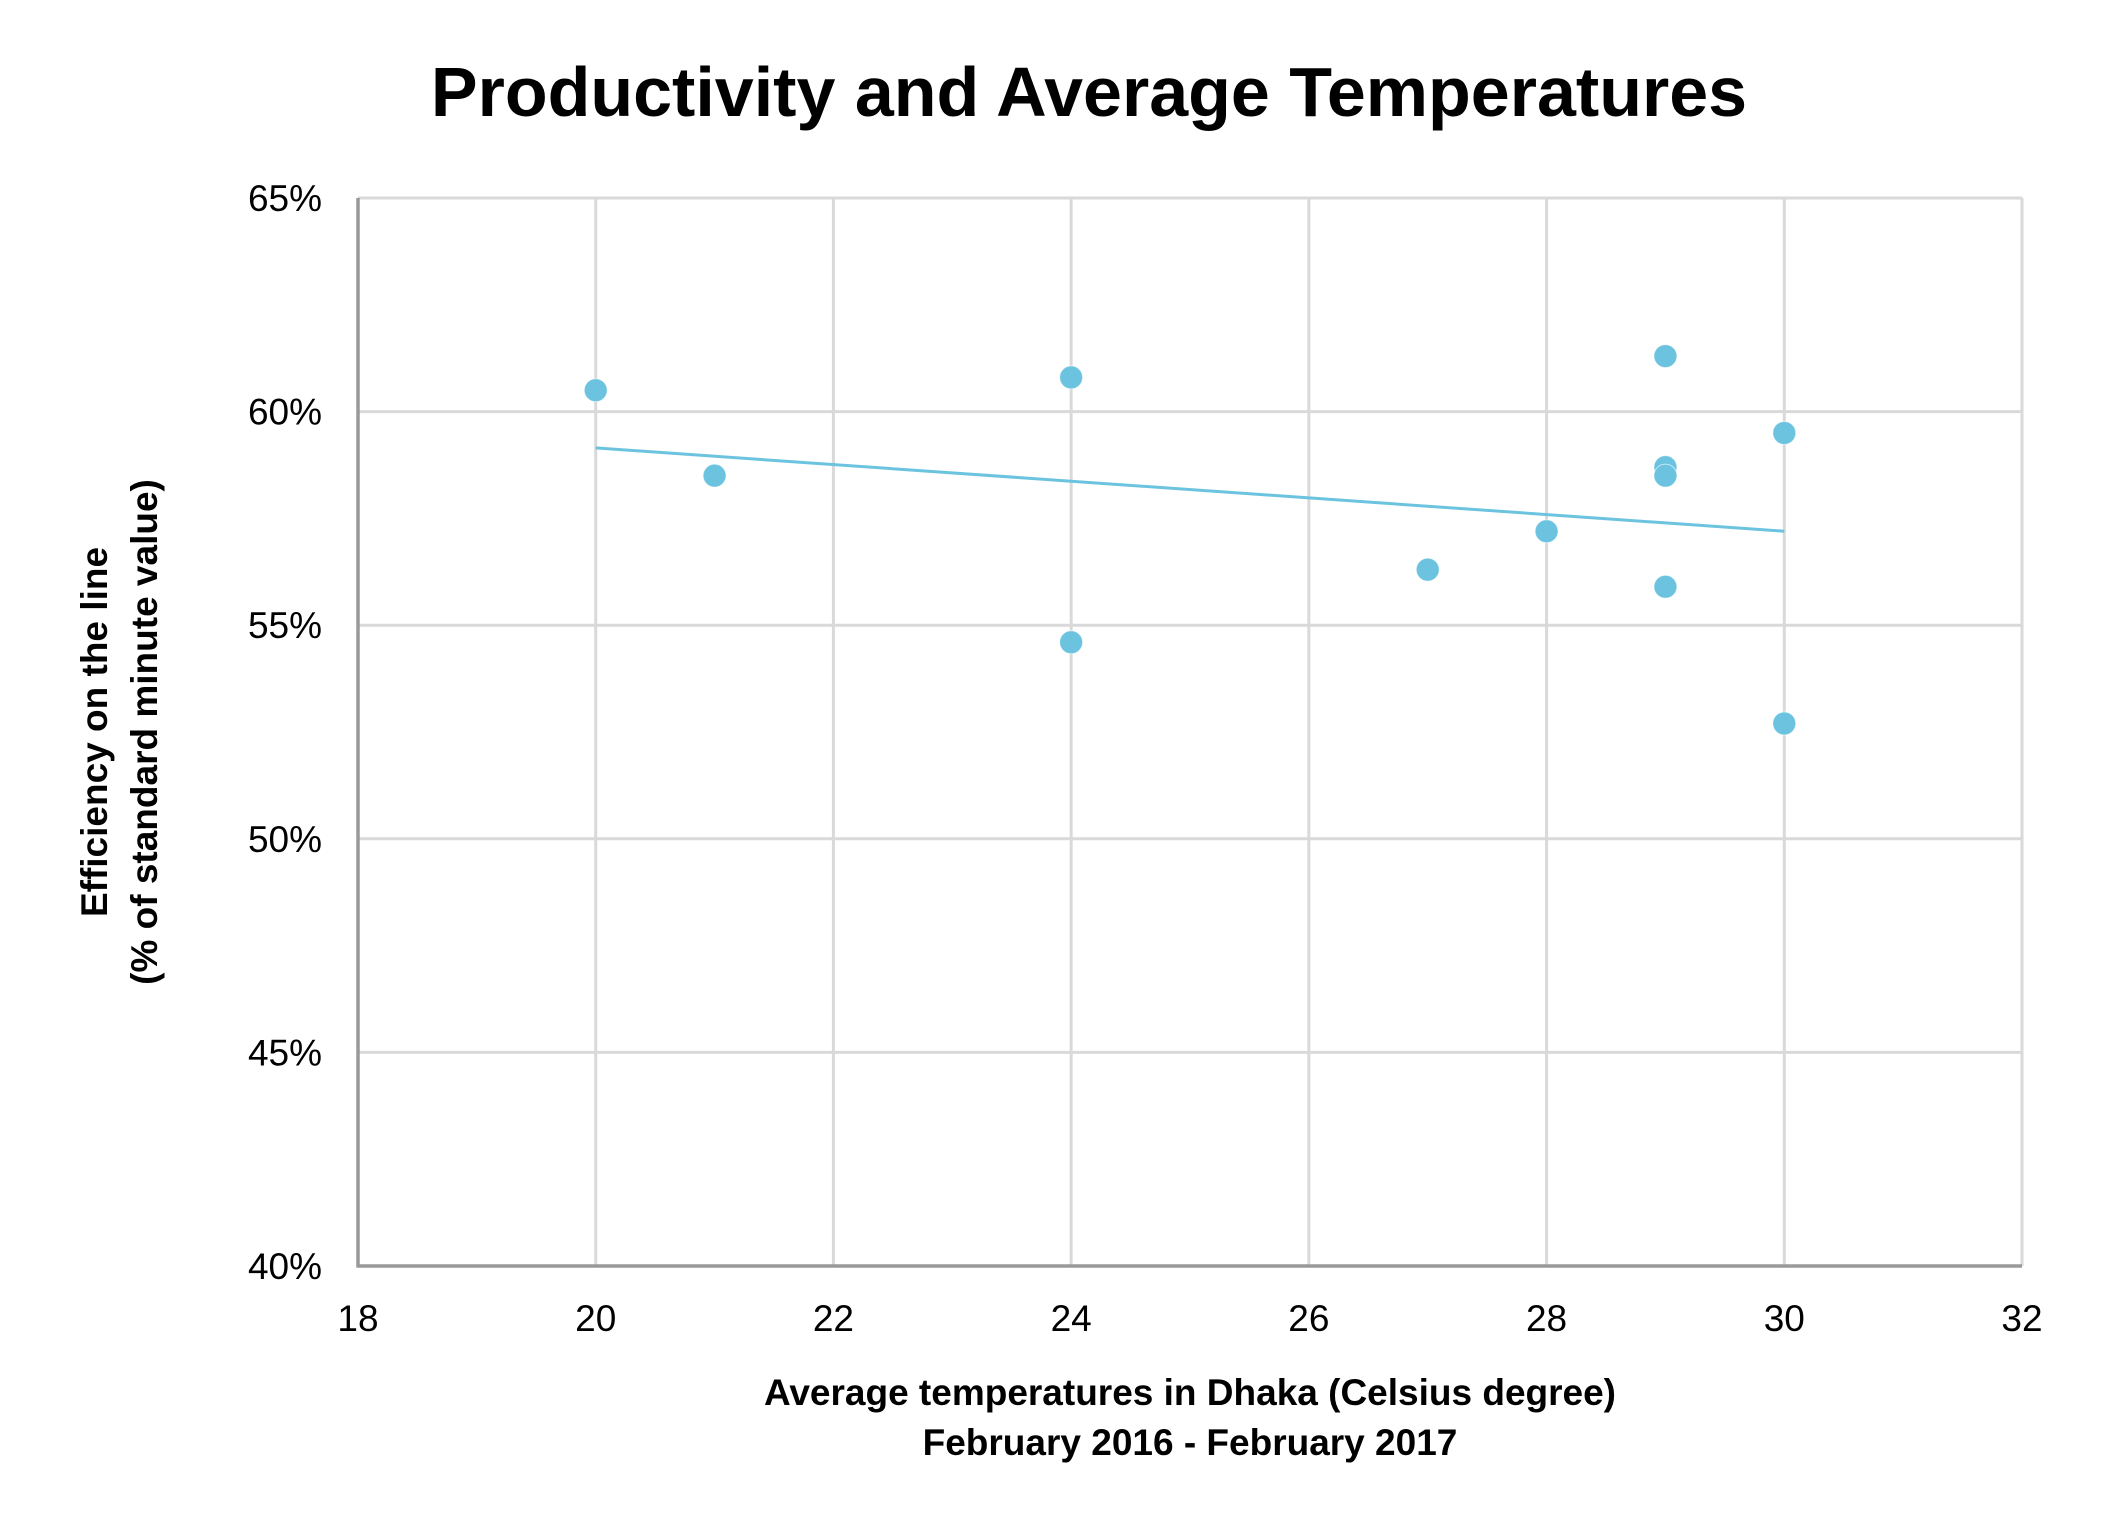  I want to click on data-points, so click(1190, 540).